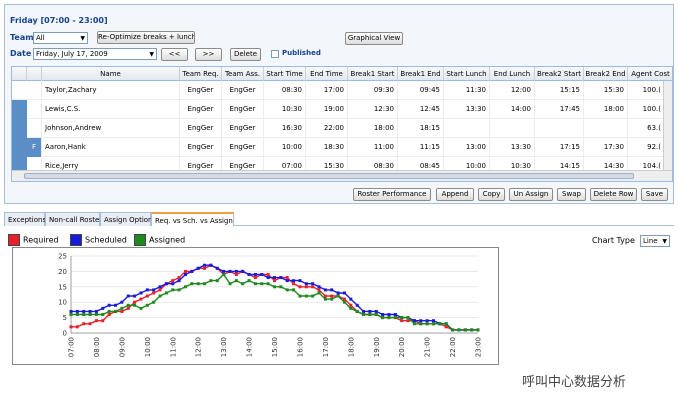  What do you see at coordinates (512, 128) in the screenshot?
I see `cell-el` at bounding box center [512, 128].